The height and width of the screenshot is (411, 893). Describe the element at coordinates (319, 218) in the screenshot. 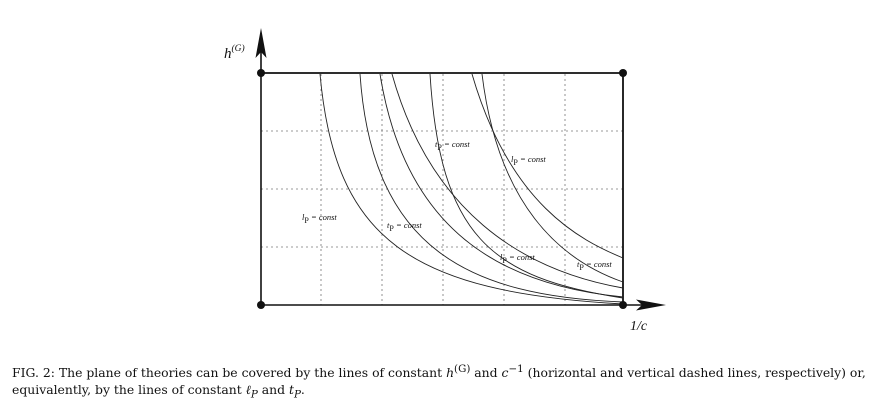

I see `curve-label-1: lP = const` at that location.